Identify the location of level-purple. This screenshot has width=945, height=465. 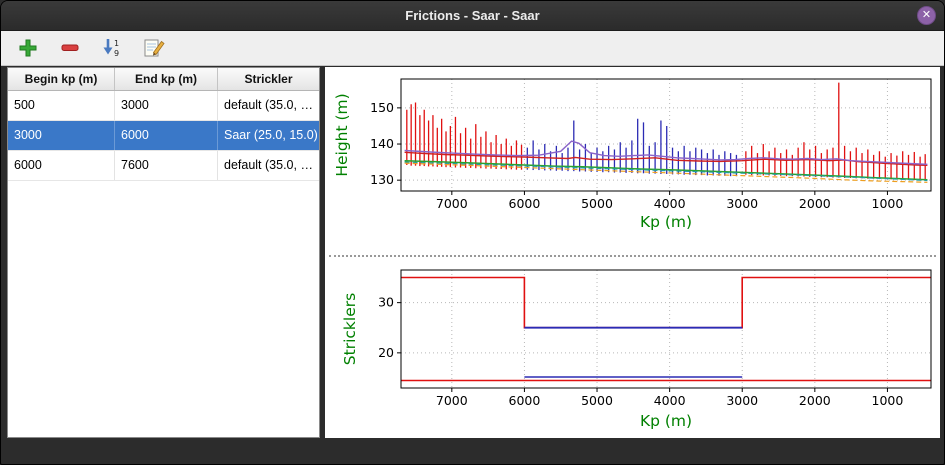
(666, 152).